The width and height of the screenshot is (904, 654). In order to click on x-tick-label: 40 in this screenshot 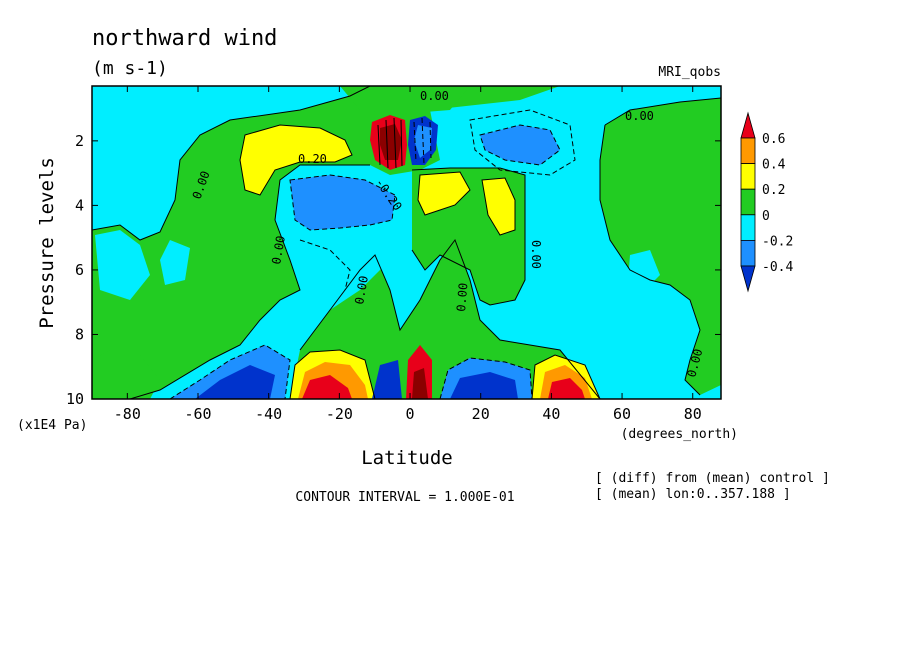, I will do `click(551, 414)`.